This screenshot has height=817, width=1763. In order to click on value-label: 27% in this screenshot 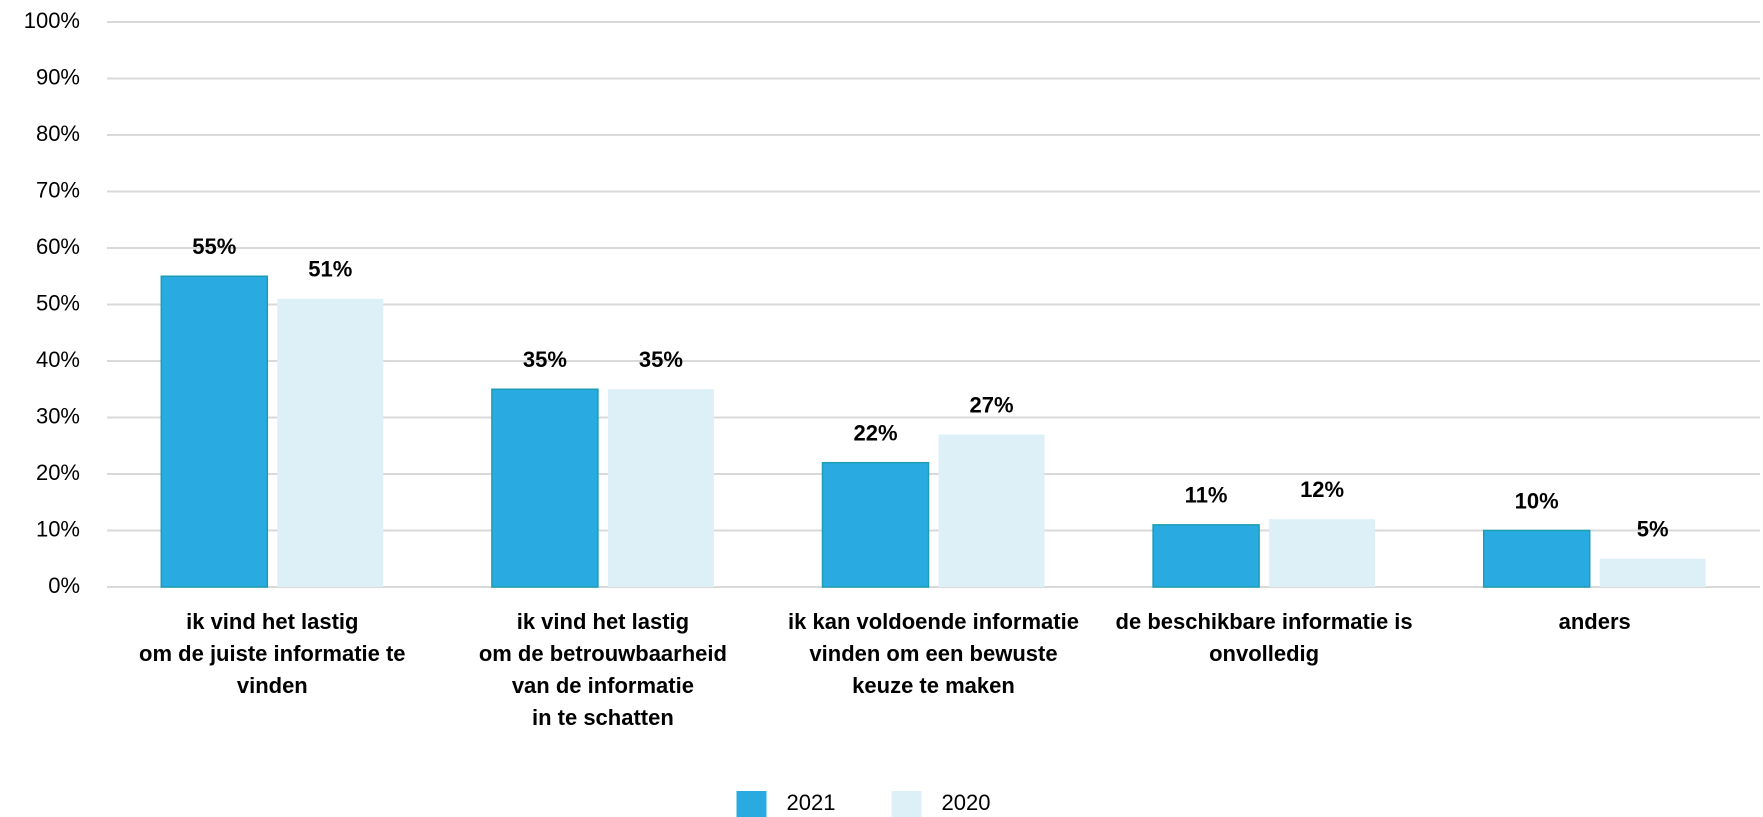, I will do `click(991, 404)`.